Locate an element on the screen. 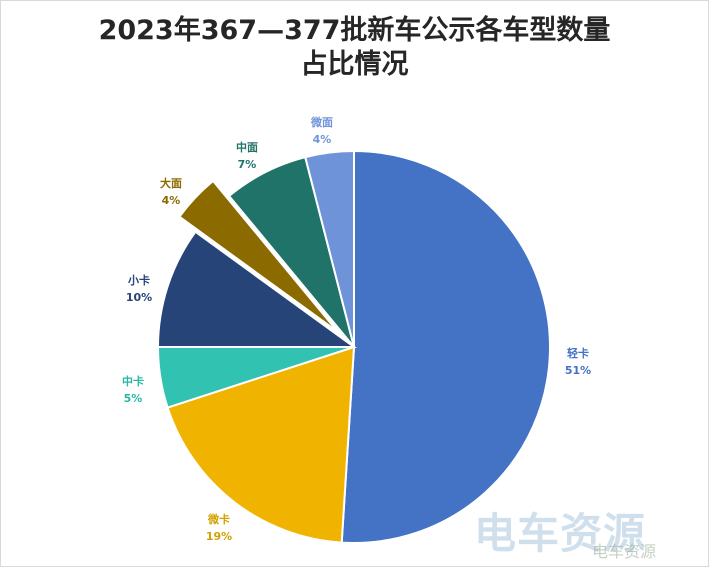 The width and height of the screenshot is (709, 567). chart-title: 2023年367—377批新车公示各车型数量 占比情况 is located at coordinates (354, 48).